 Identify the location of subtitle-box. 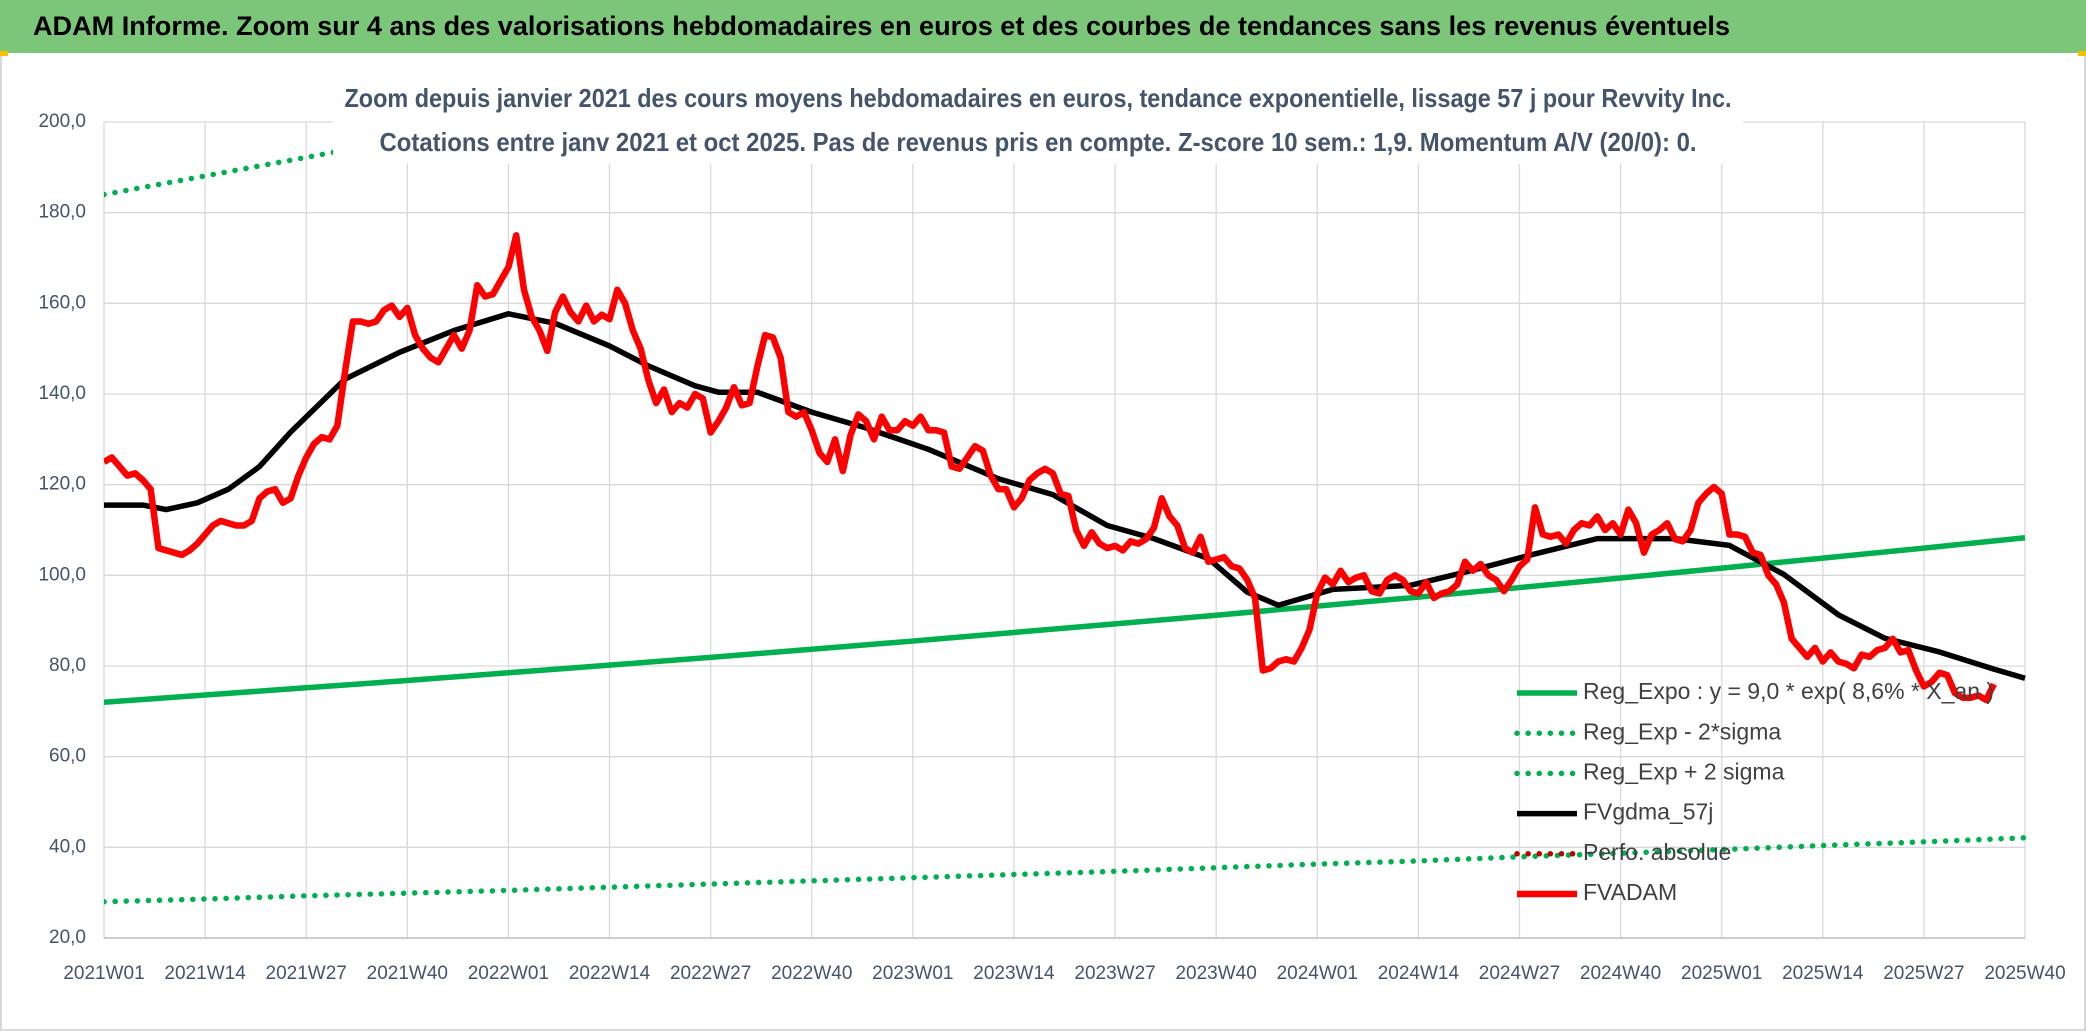
(1038, 120).